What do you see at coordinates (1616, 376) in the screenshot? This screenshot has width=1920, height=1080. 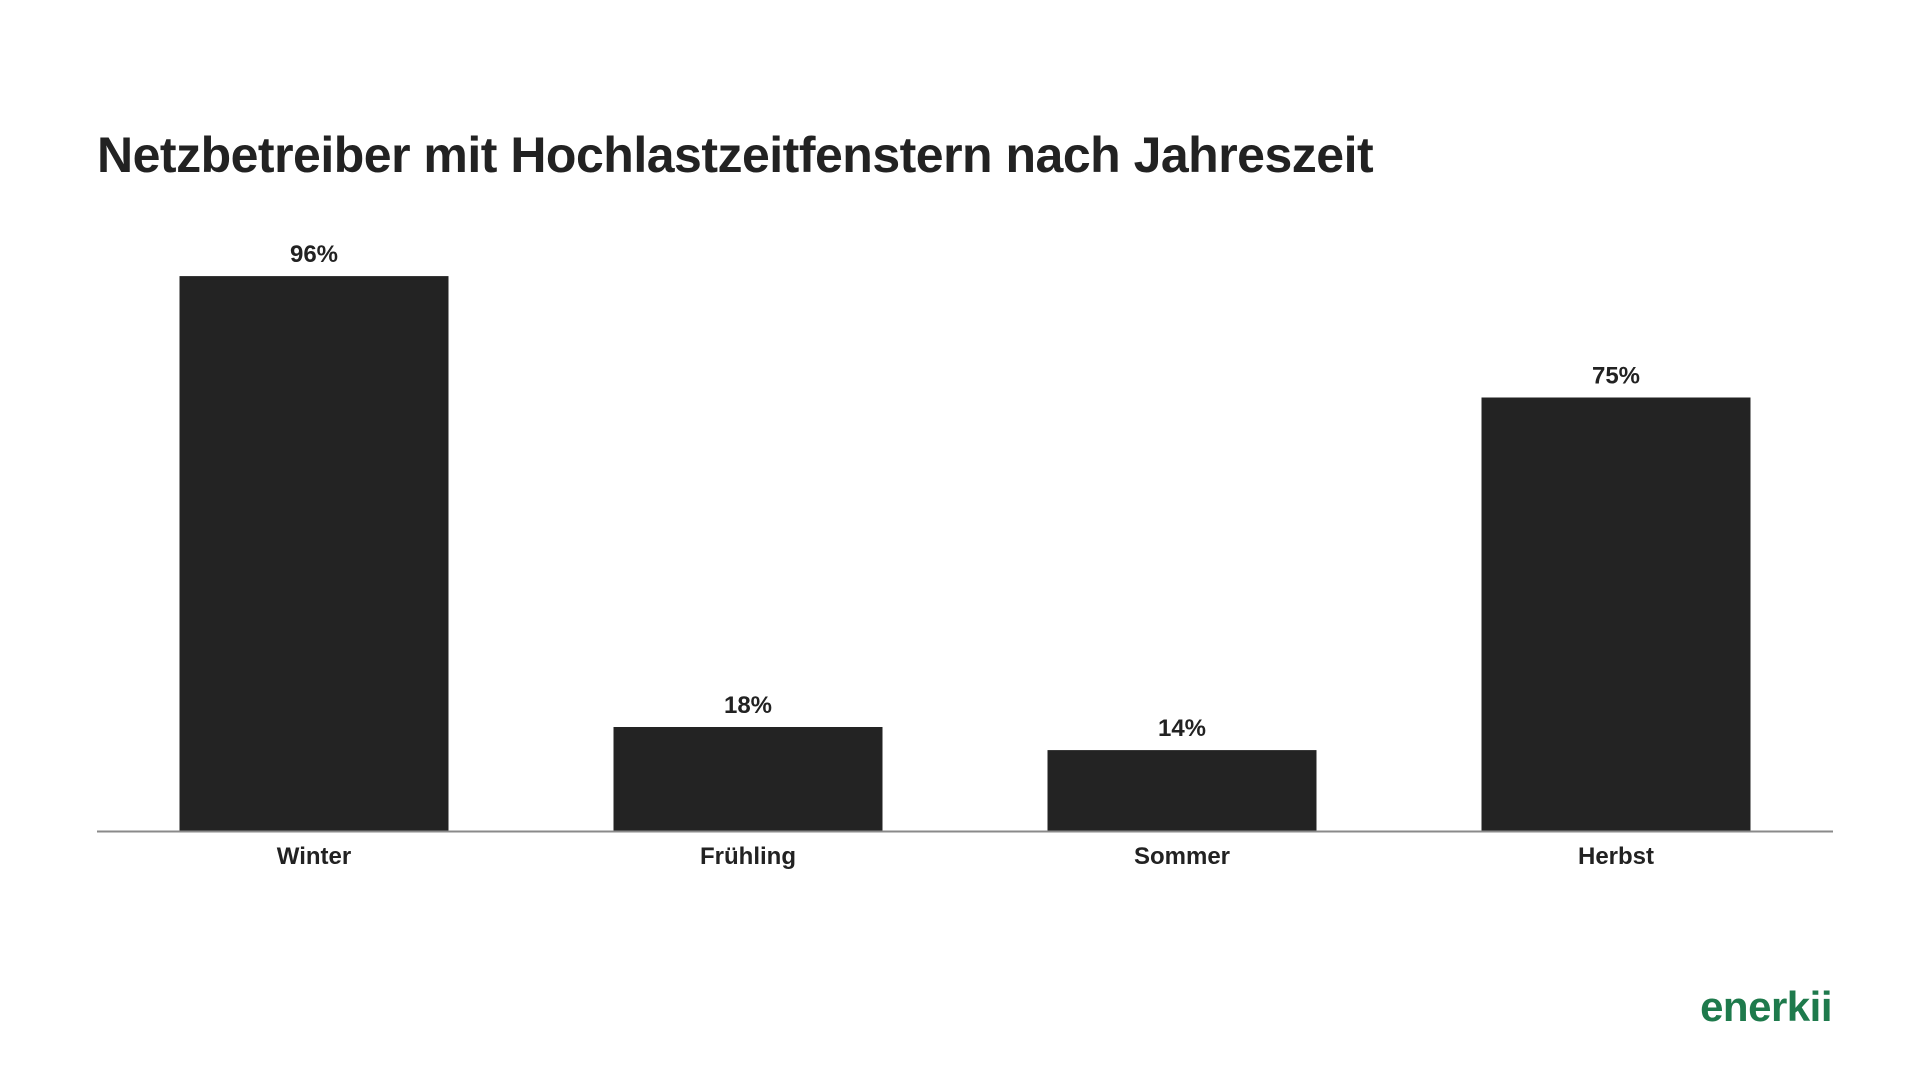 I see `value-label: 75%` at bounding box center [1616, 376].